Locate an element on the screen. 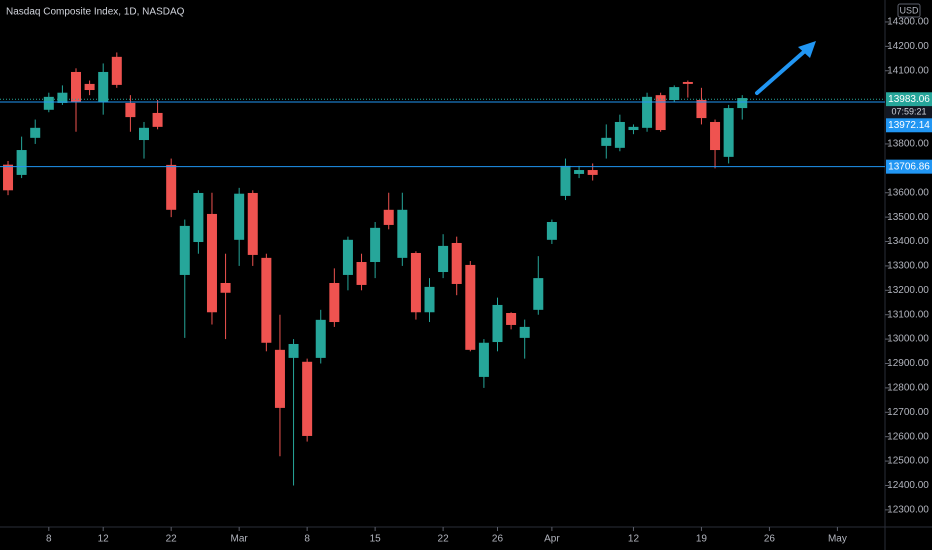  arrow-shaft is located at coordinates (781, 71).